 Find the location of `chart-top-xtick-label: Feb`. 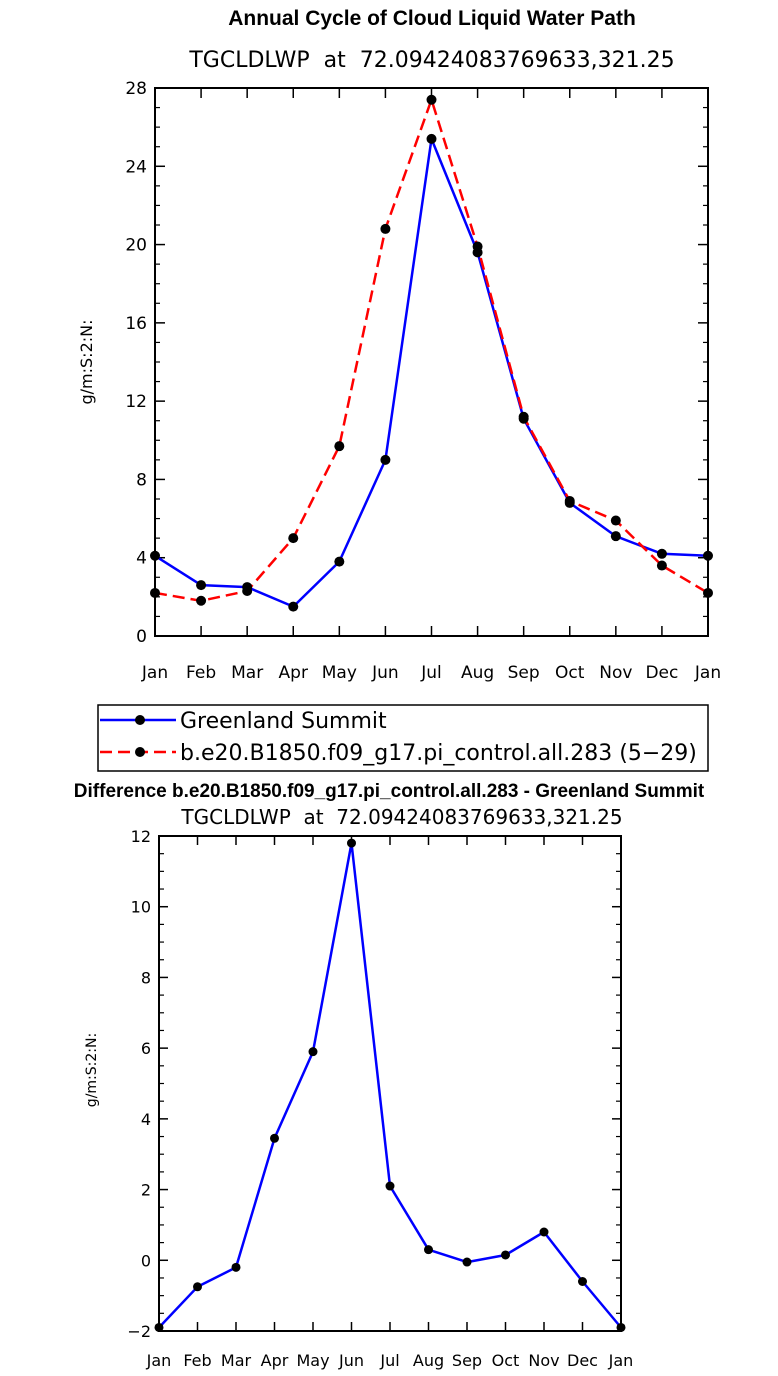

chart-top-xtick-label: Feb is located at coordinates (201, 673).